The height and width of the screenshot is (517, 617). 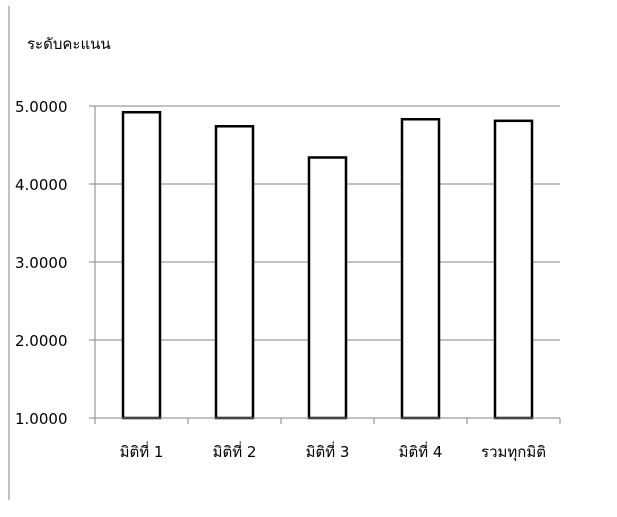 What do you see at coordinates (69, 44) in the screenshot?
I see `y-axis-label: ระดับคะแนน` at bounding box center [69, 44].